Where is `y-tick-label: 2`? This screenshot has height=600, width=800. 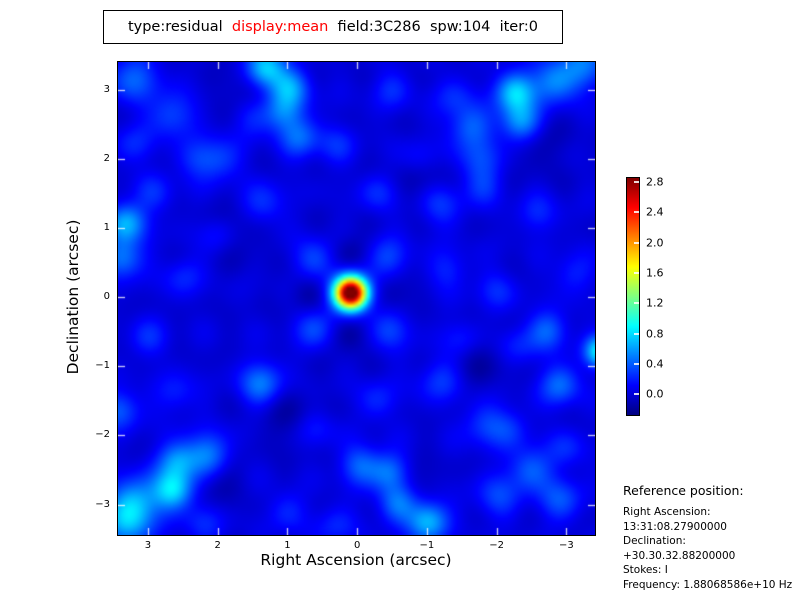
y-tick-label: 2 is located at coordinates (106, 158).